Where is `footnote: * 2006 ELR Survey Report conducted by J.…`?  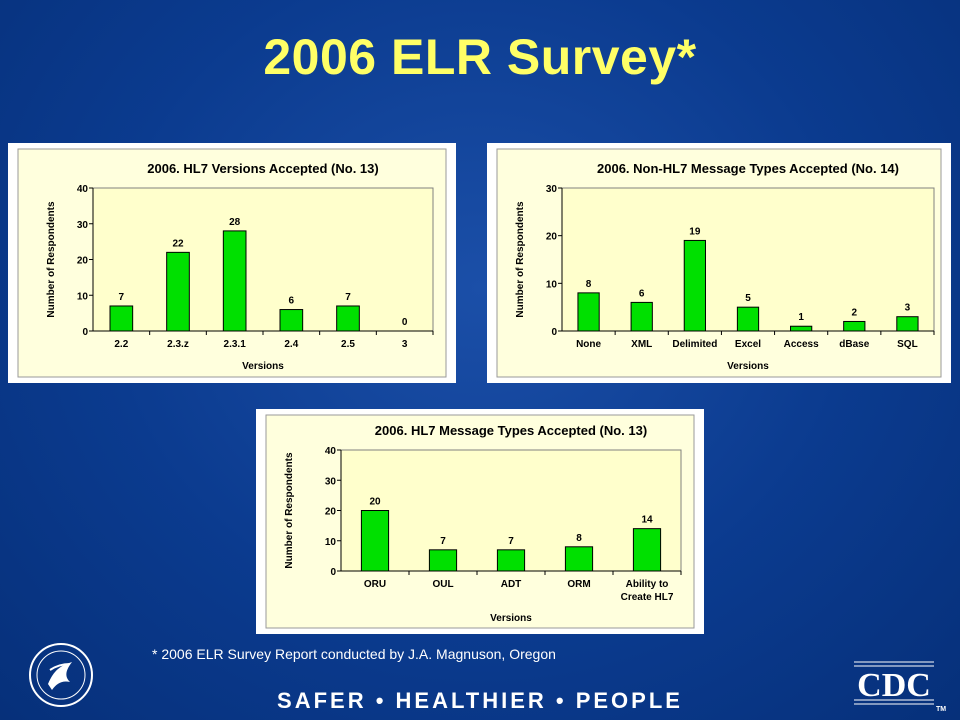 footnote: * 2006 ELR Survey Report conducted by J.… is located at coordinates (354, 654).